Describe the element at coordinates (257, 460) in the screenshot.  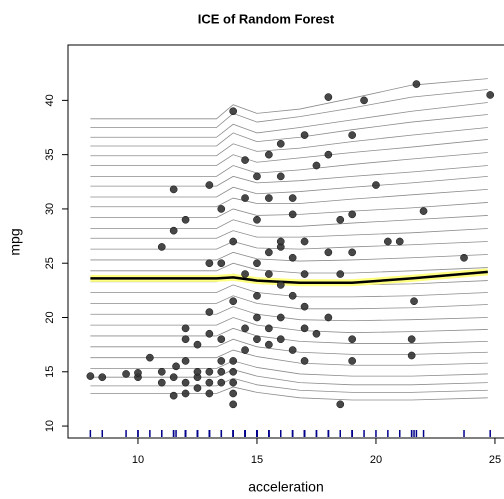
I see `x-tick-label: 15` at that location.